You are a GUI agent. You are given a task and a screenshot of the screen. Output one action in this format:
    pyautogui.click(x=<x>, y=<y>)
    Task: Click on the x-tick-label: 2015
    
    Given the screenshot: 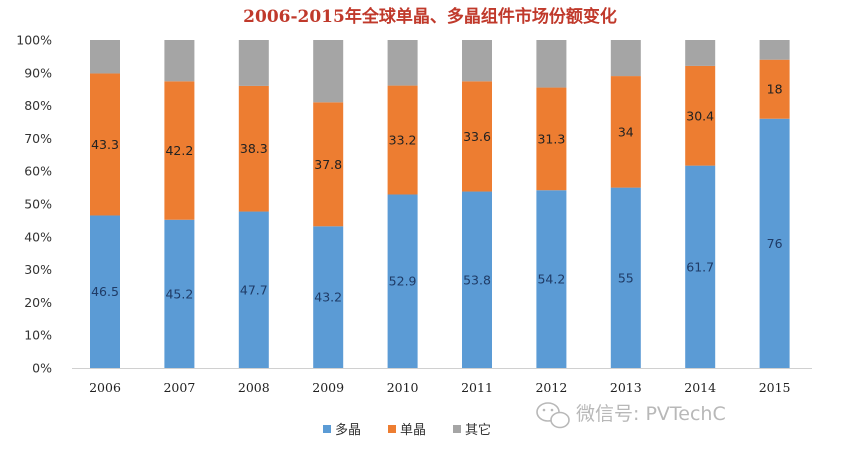 What is the action you would take?
    pyautogui.click(x=775, y=387)
    